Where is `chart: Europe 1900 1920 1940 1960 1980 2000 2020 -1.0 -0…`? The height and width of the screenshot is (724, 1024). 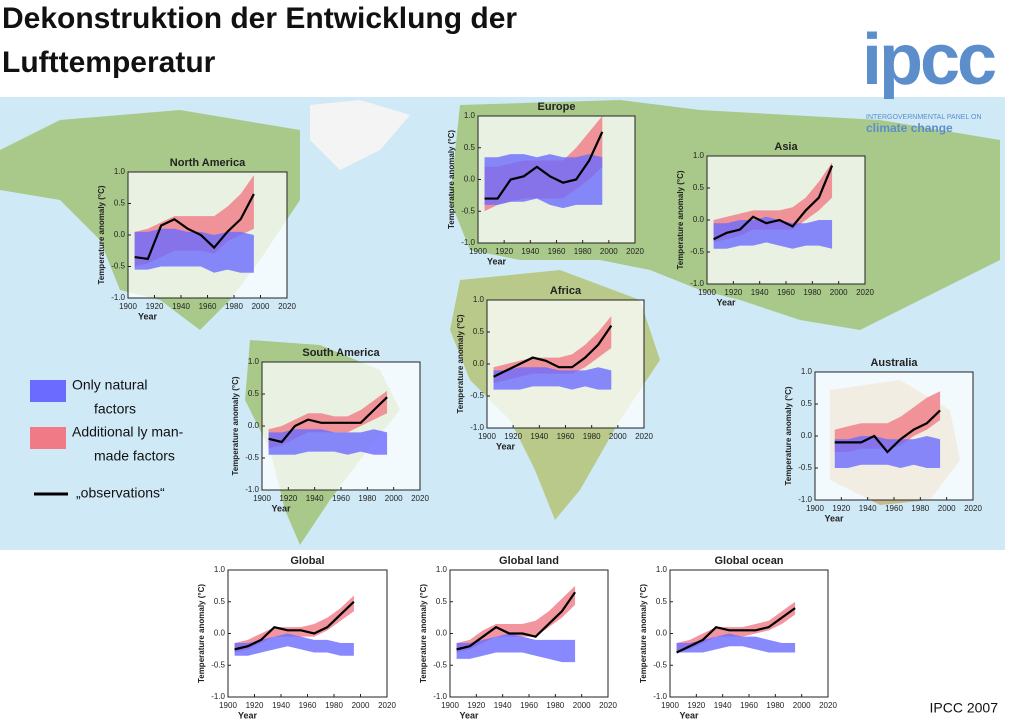
chart: Europe 1900 1920 1940 1960 1980 2000 2020 -1.0 -0… is located at coordinates (545, 183).